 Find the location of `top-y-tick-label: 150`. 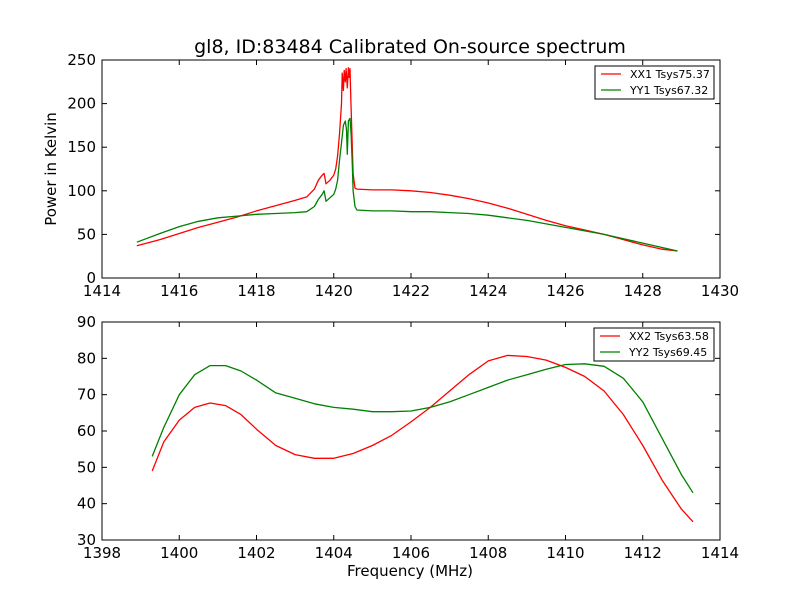

top-y-tick-label: 150 is located at coordinates (81, 147).